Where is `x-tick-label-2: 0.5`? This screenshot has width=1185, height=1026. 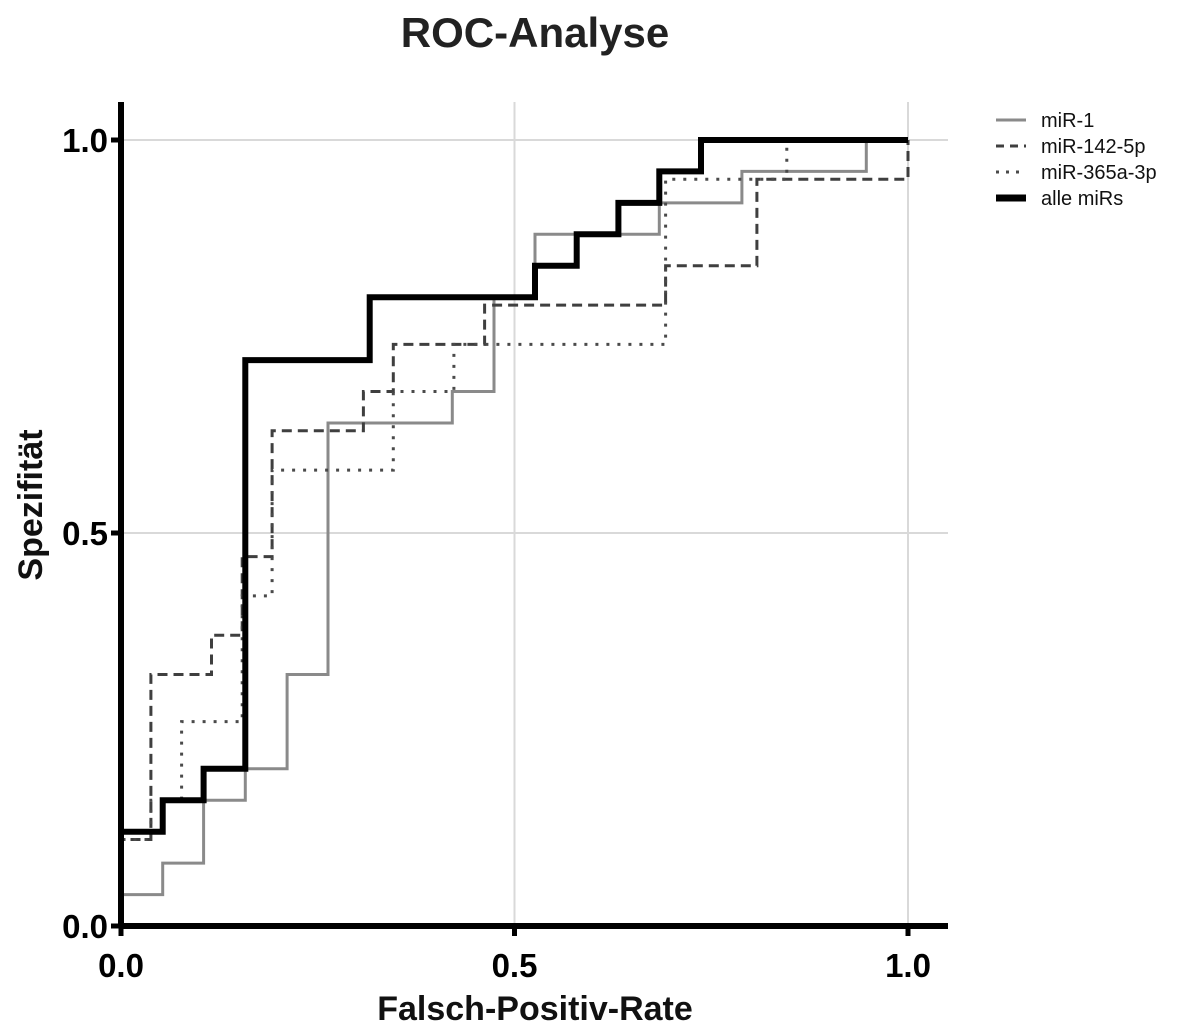 x-tick-label-2: 0.5 is located at coordinates (515, 965).